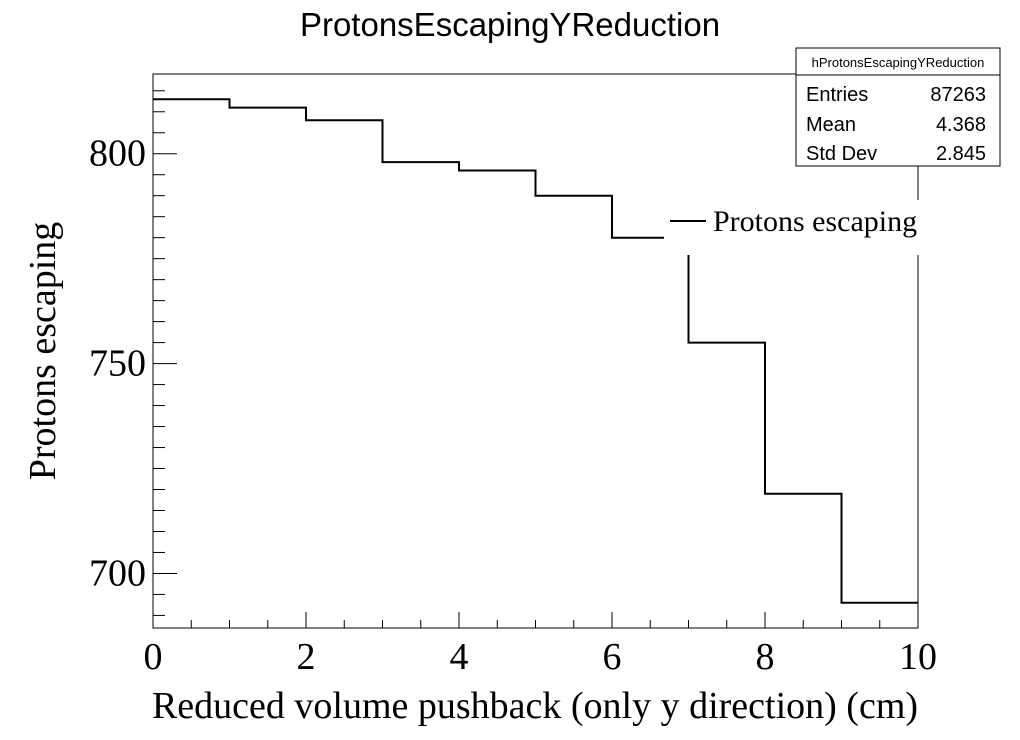 Image resolution: width=1020 pixels, height=740 pixels. Describe the element at coordinates (831, 125) in the screenshot. I see `stats-mean-label: Mean` at that location.